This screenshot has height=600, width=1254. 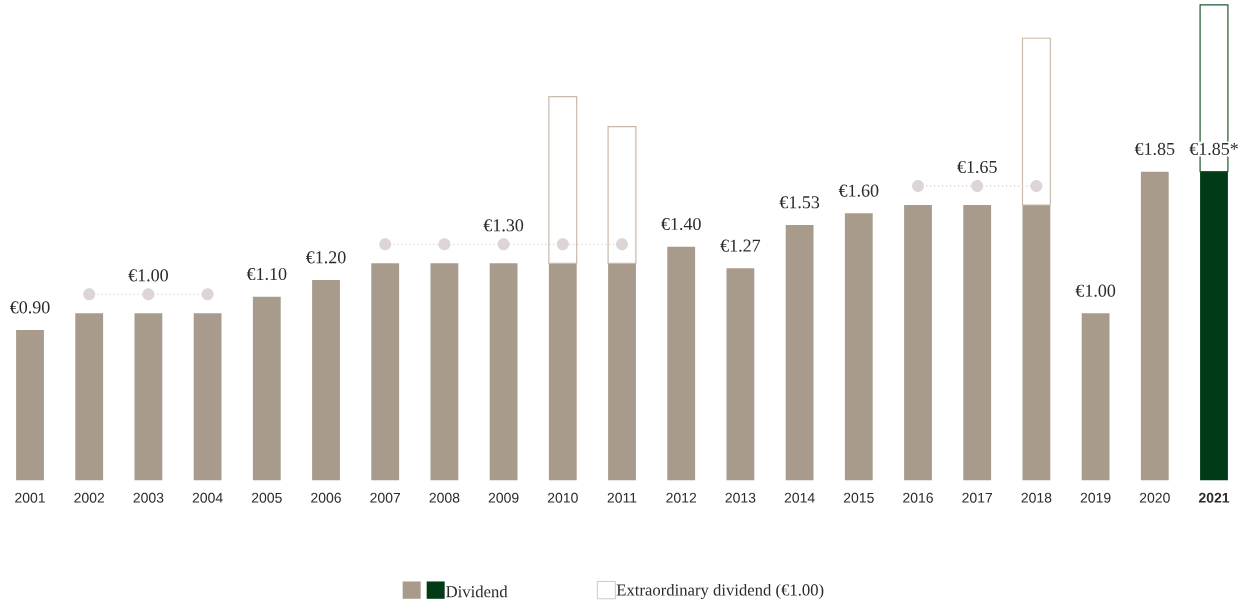 I want to click on x-tick-label: 2017, so click(x=977, y=497).